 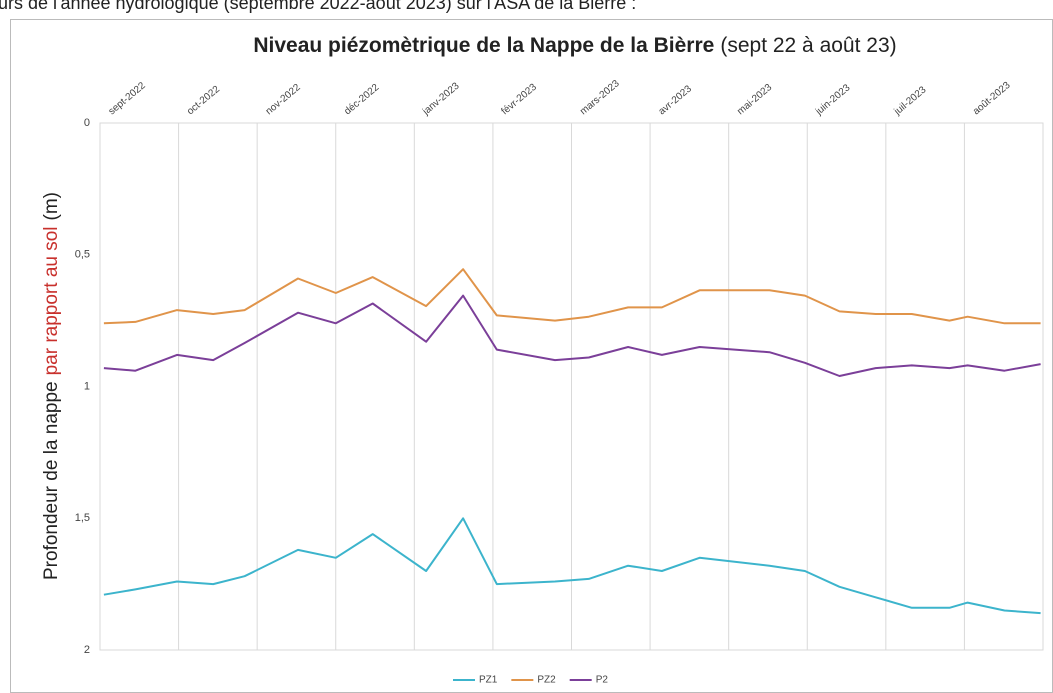 What do you see at coordinates (82, 255) in the screenshot?
I see `y-tick-label: 0,5` at bounding box center [82, 255].